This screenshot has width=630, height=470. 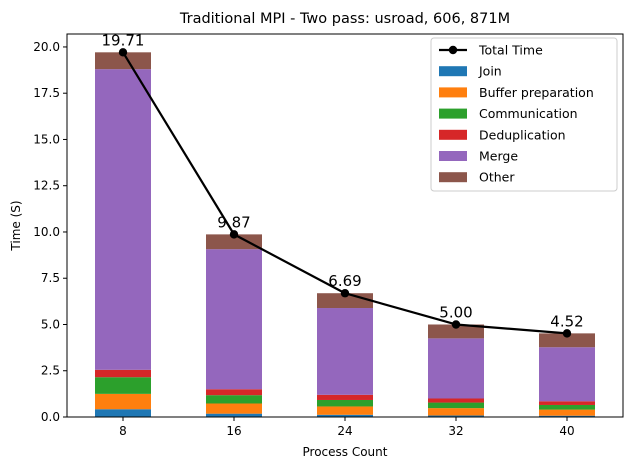 What do you see at coordinates (566, 431) in the screenshot?
I see `x-tick-label: 40` at bounding box center [566, 431].